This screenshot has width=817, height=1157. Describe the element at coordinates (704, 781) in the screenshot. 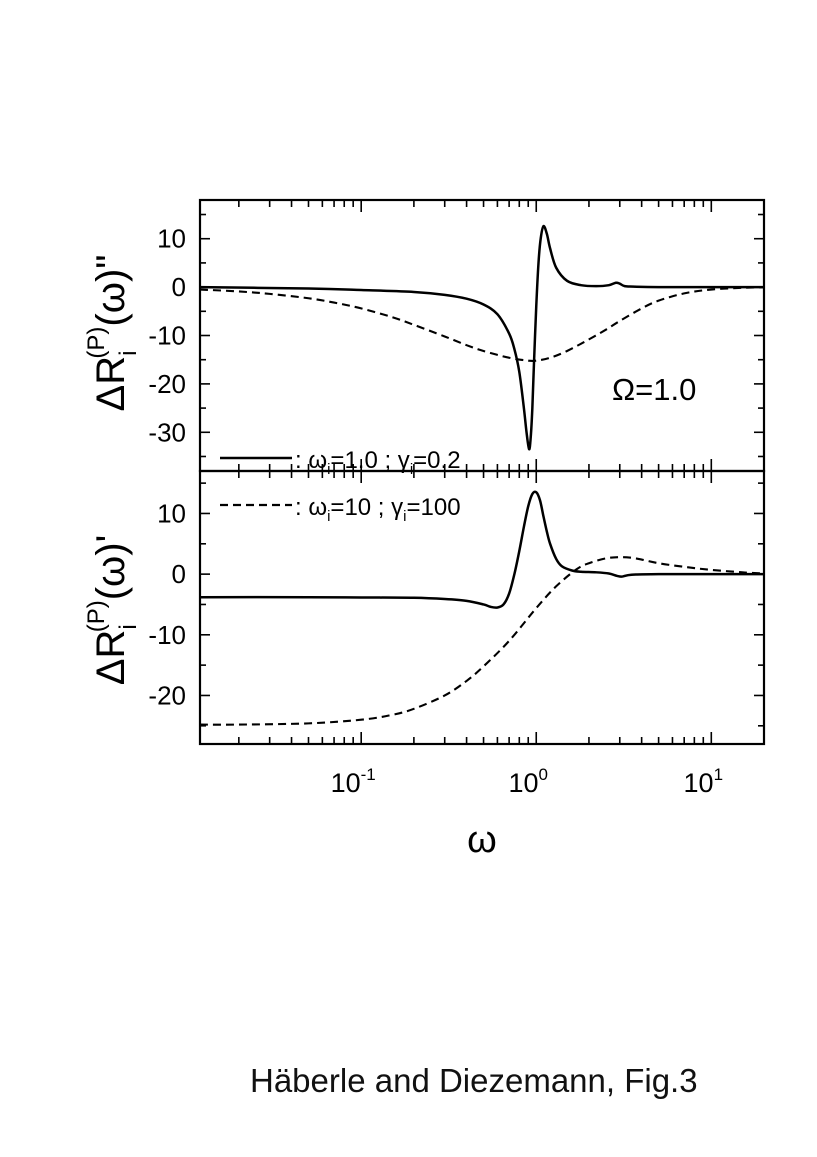

I see `x-tick-label: 10¹` at that location.